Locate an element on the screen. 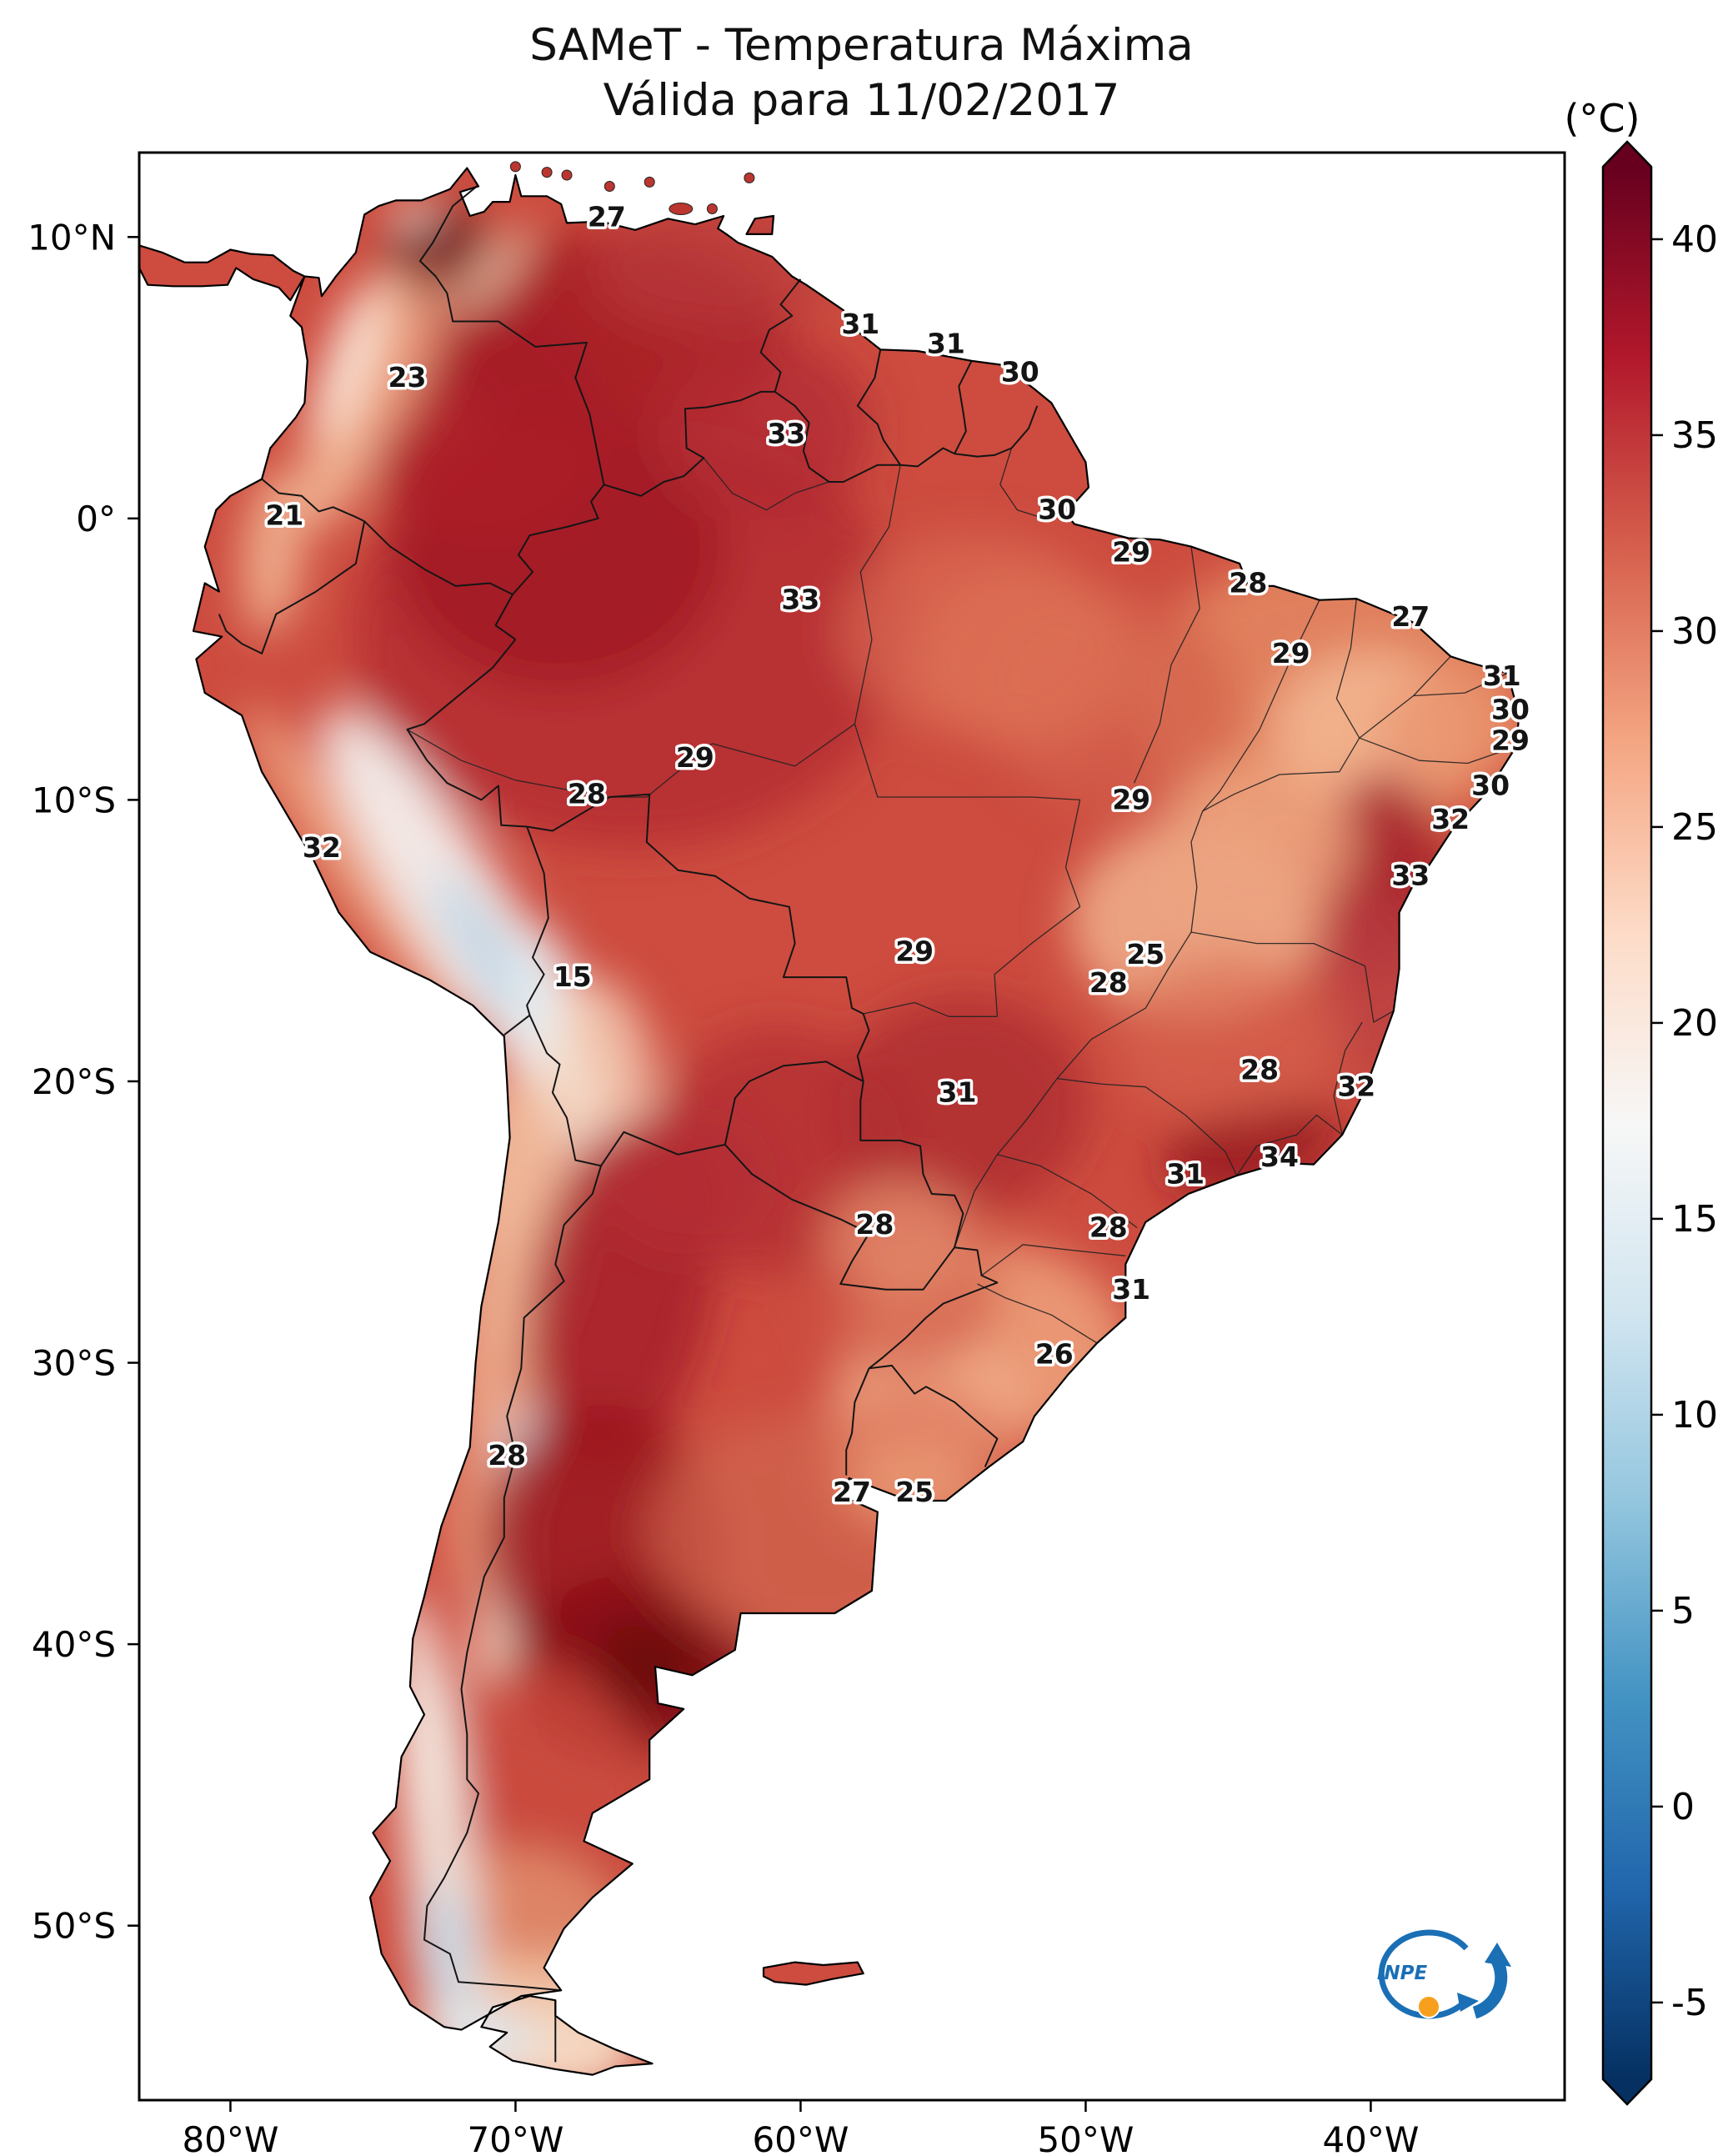 The width and height of the screenshot is (1723, 2156). temperature-value-label: 21 is located at coordinates (284, 515).